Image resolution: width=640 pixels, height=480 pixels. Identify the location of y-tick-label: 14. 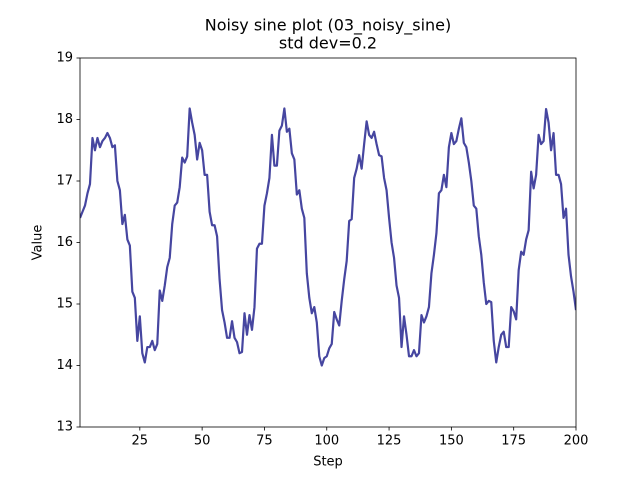
(64, 365).